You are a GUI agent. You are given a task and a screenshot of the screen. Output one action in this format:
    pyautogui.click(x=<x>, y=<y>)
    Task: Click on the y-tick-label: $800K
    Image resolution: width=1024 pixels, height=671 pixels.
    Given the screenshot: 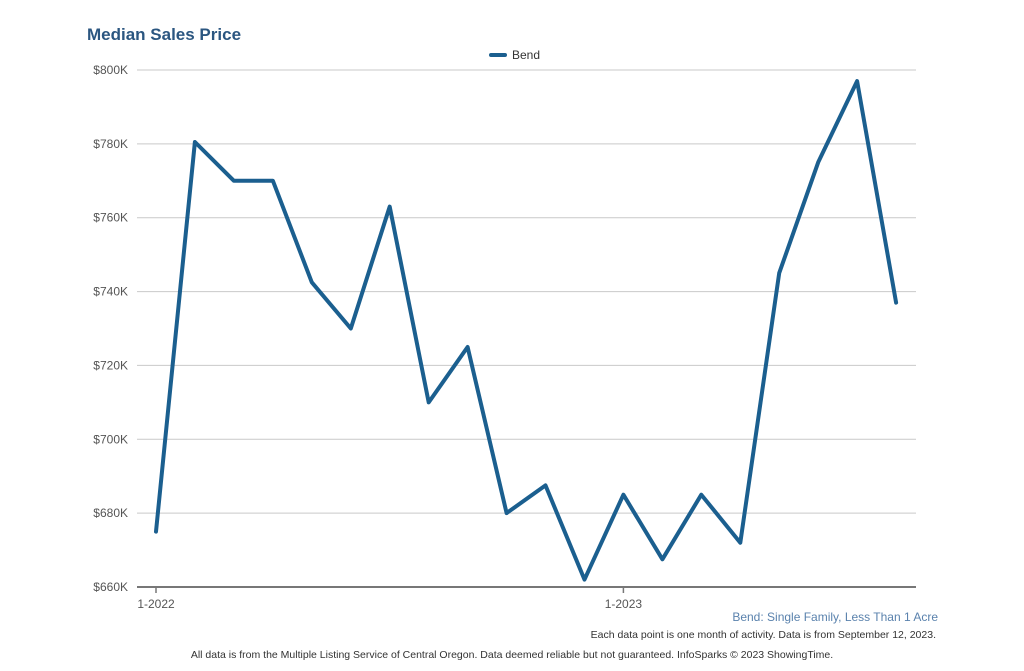 What is the action you would take?
    pyautogui.click(x=110, y=70)
    